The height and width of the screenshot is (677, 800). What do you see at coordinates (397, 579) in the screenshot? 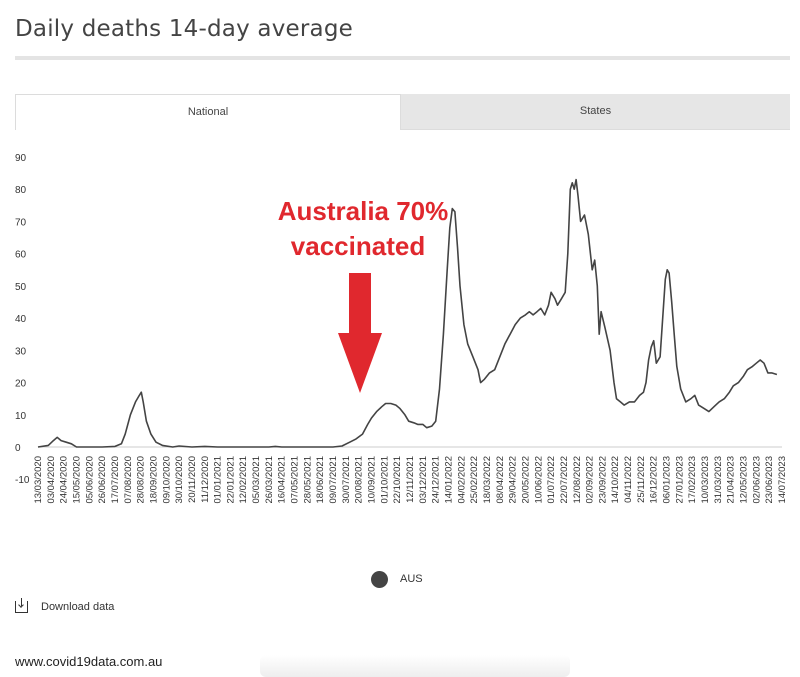
I see `legend-item-aus: AUS` at bounding box center [397, 579].